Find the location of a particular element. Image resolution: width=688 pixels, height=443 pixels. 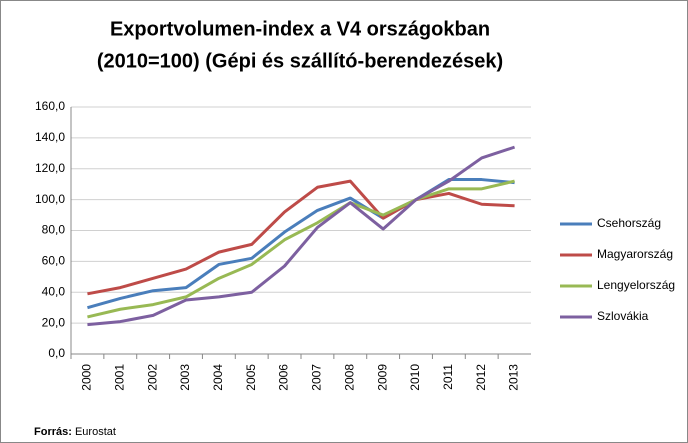

source-label: Forrás: is located at coordinates (53, 432).